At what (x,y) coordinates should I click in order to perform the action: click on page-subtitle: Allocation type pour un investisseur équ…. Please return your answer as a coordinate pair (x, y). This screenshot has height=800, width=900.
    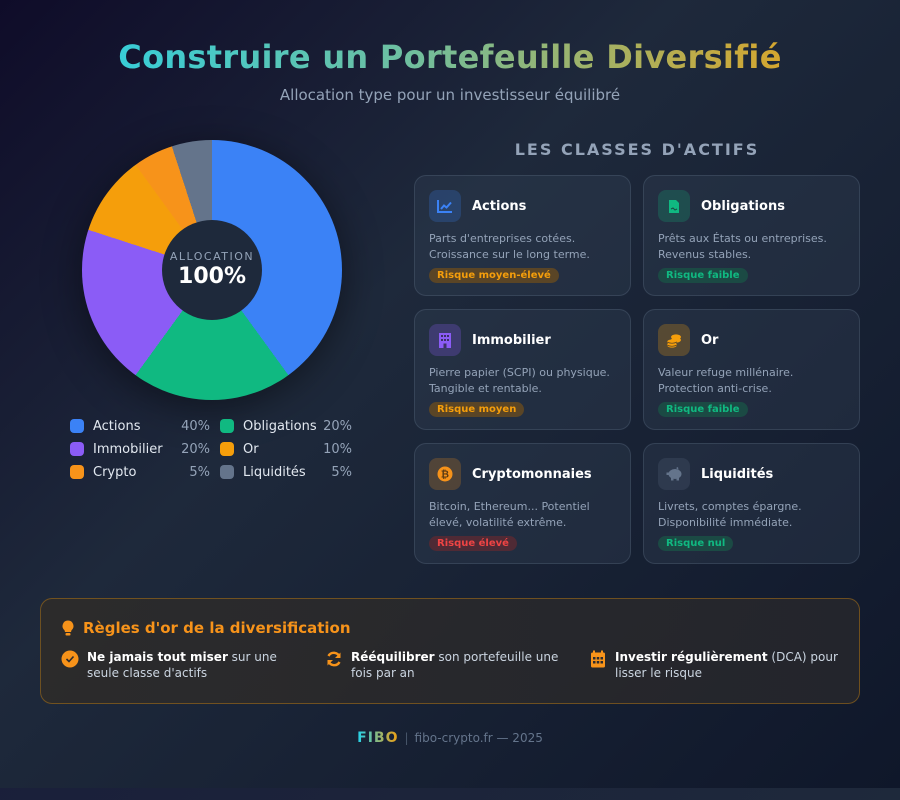
    Looking at the image, I should click on (450, 95).